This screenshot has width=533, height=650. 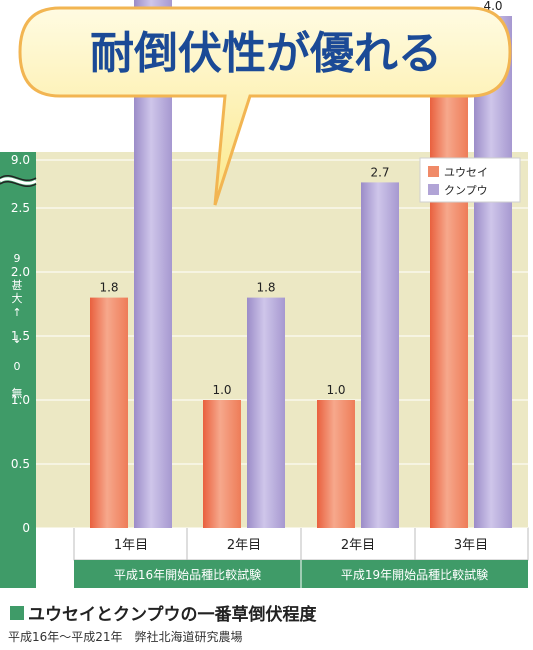 I want to click on category-label: 1年目, so click(x=131, y=545).